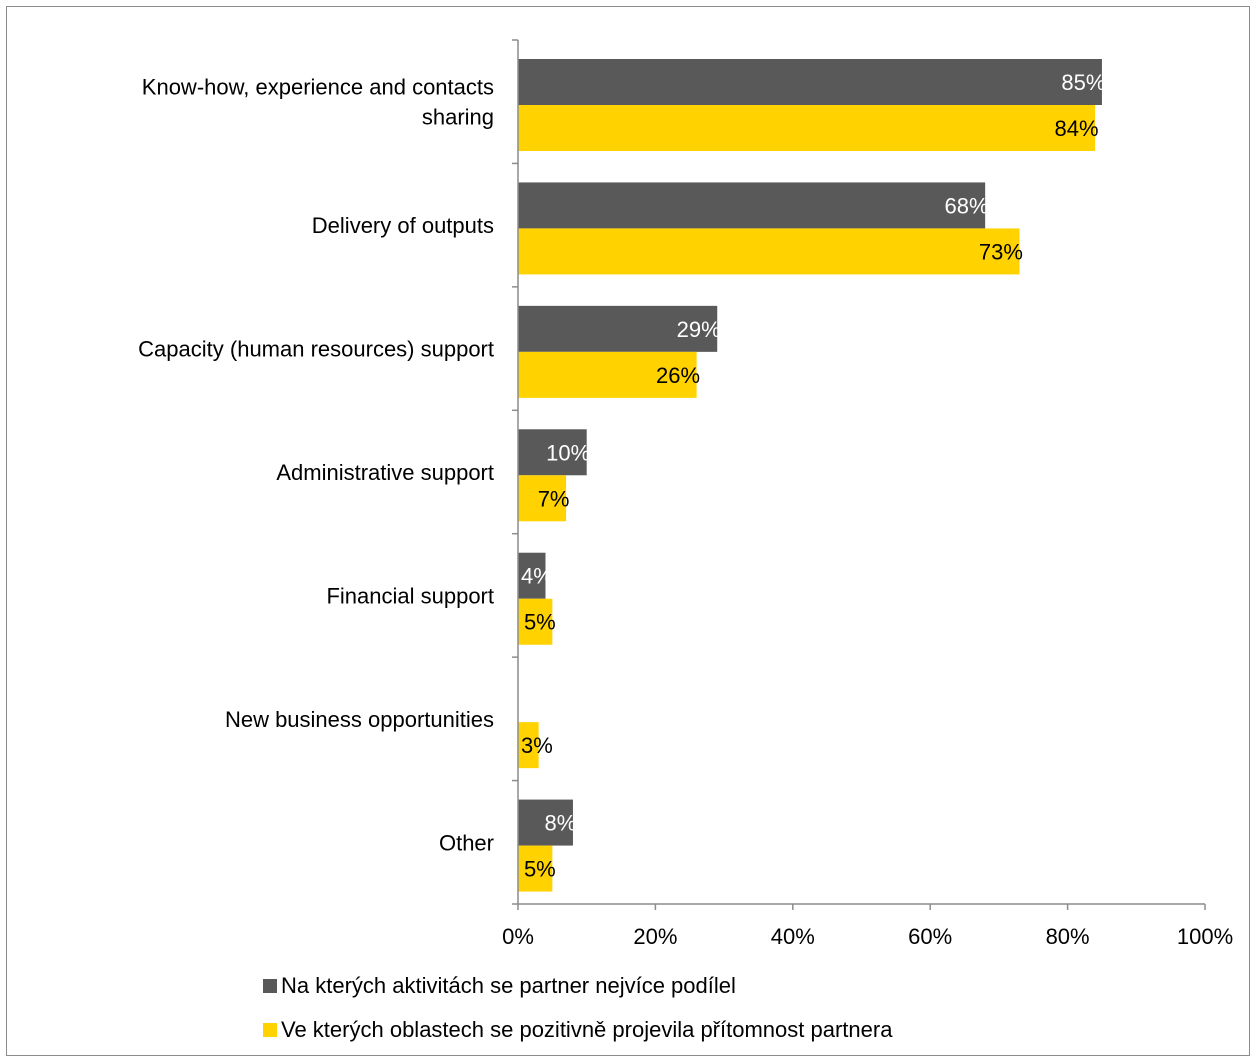 This screenshot has height=1062, width=1256. Describe the element at coordinates (1001, 251) in the screenshot. I see `data-label: 73%` at that location.